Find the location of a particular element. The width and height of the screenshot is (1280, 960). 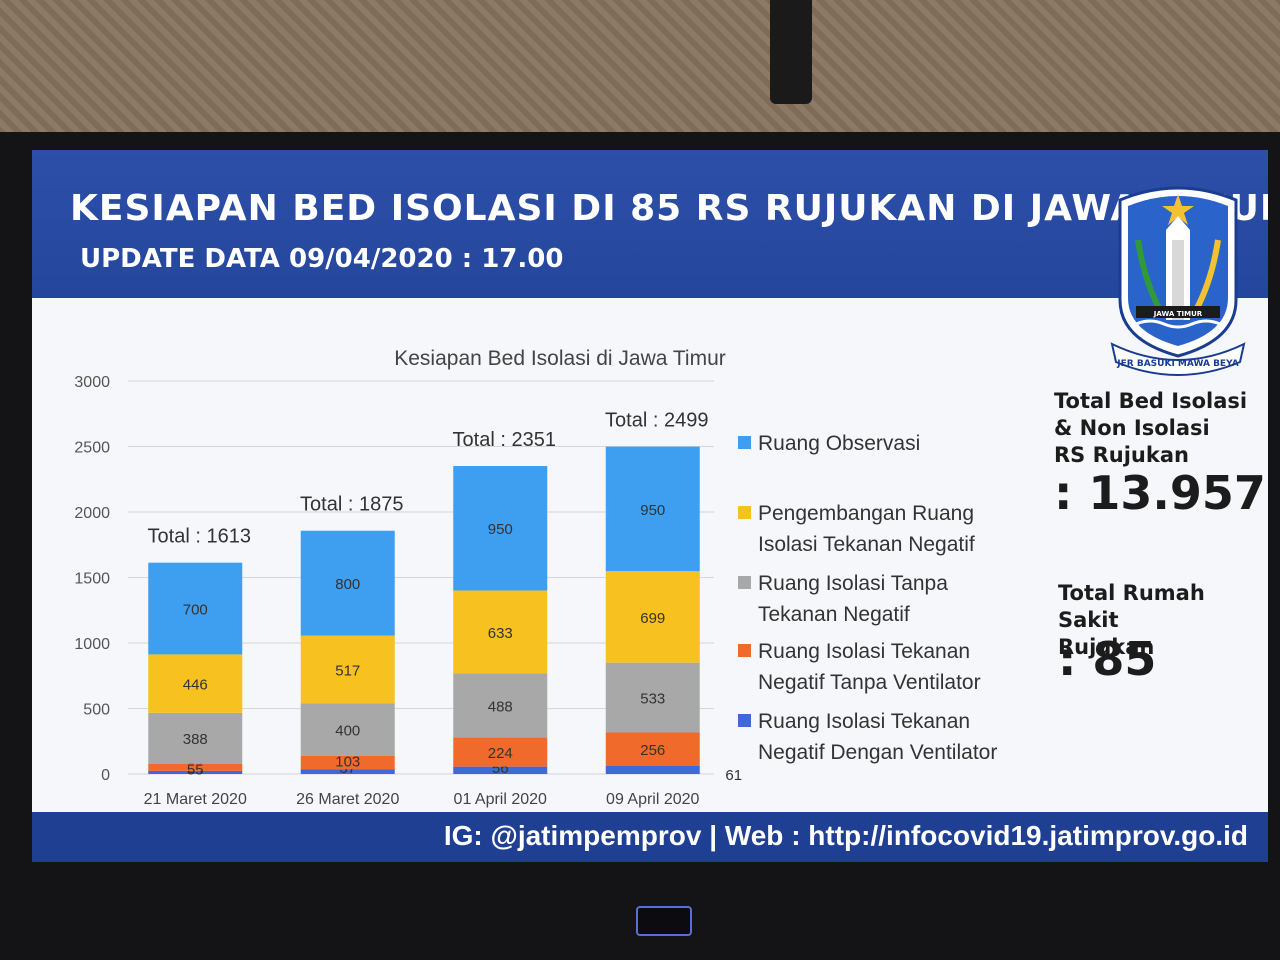

data-label: 533 is located at coordinates (652, 699).